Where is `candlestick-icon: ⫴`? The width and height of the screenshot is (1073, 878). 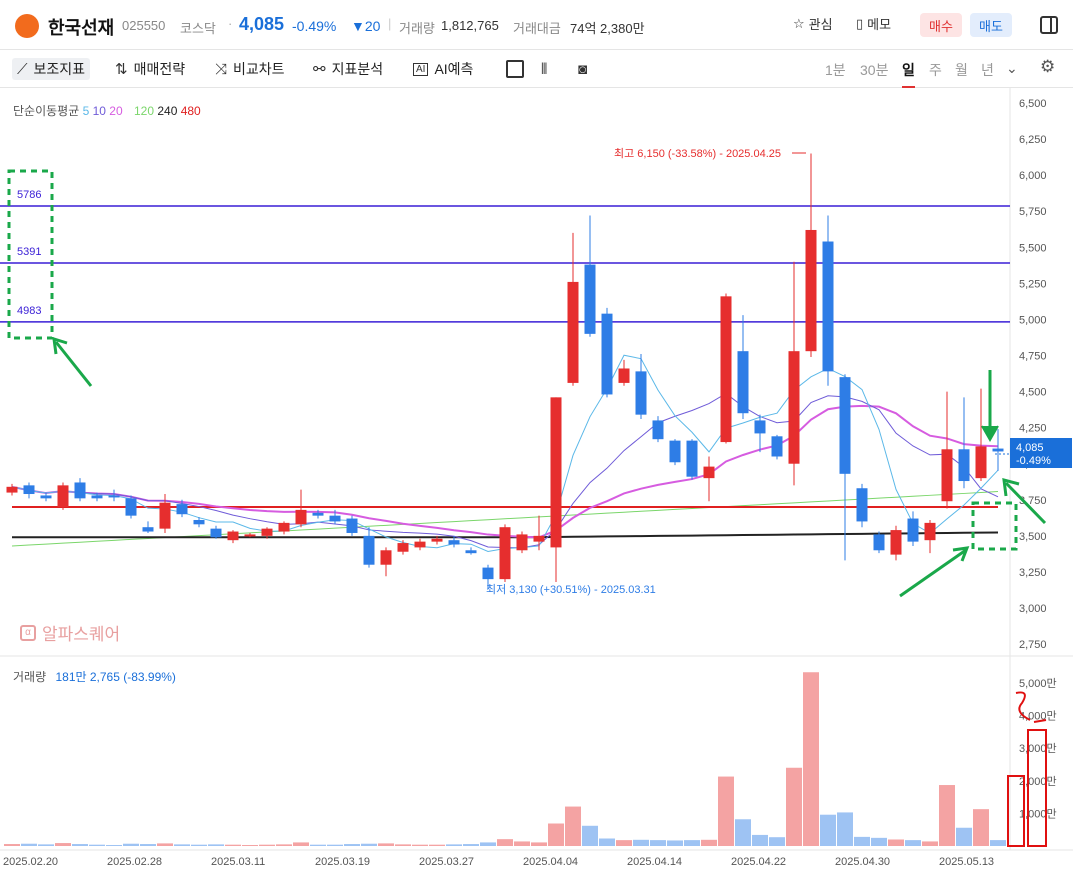
candlestick-icon: ⫴ is located at coordinates (544, 69).